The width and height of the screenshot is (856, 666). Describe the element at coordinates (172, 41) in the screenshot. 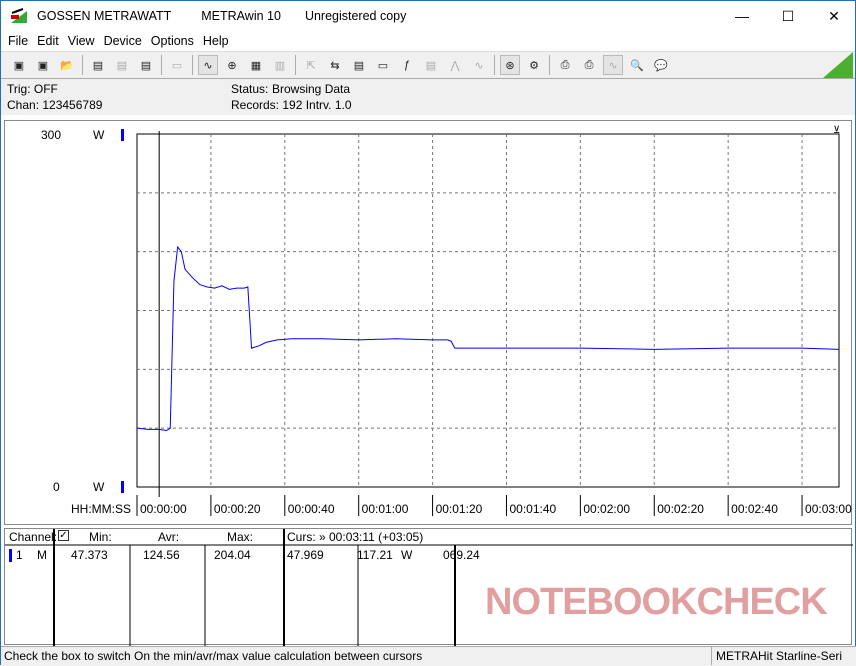

I see `menu-options: Options` at that location.